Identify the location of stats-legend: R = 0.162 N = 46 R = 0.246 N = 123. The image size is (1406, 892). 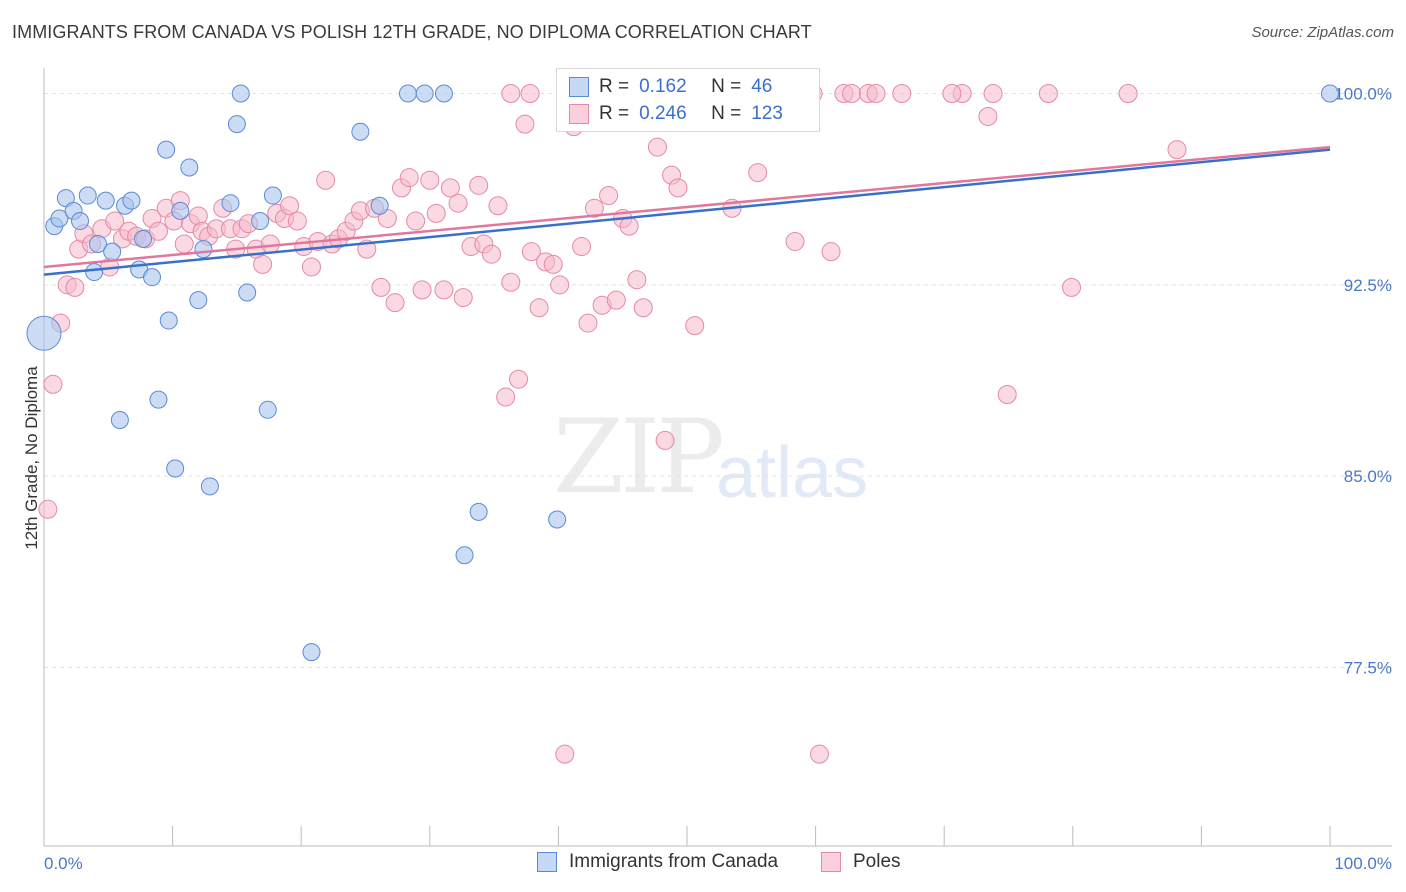
(688, 100).